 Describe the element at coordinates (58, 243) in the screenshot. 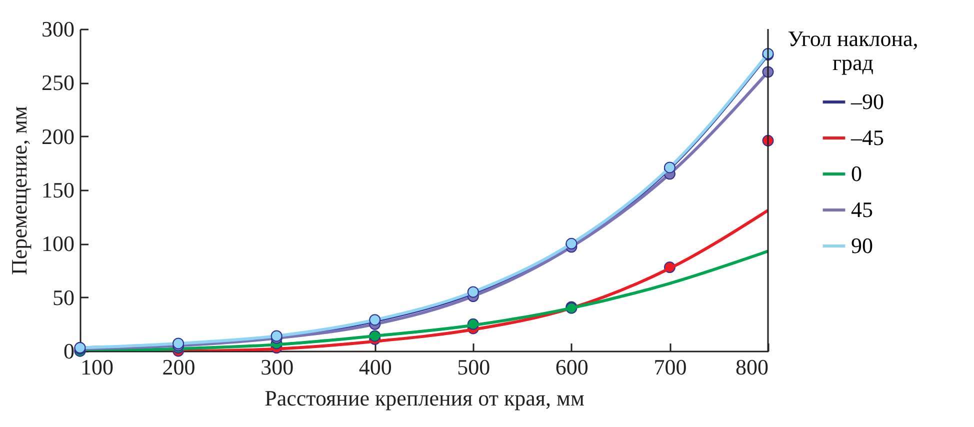

I see `y-tick-label: 100` at that location.